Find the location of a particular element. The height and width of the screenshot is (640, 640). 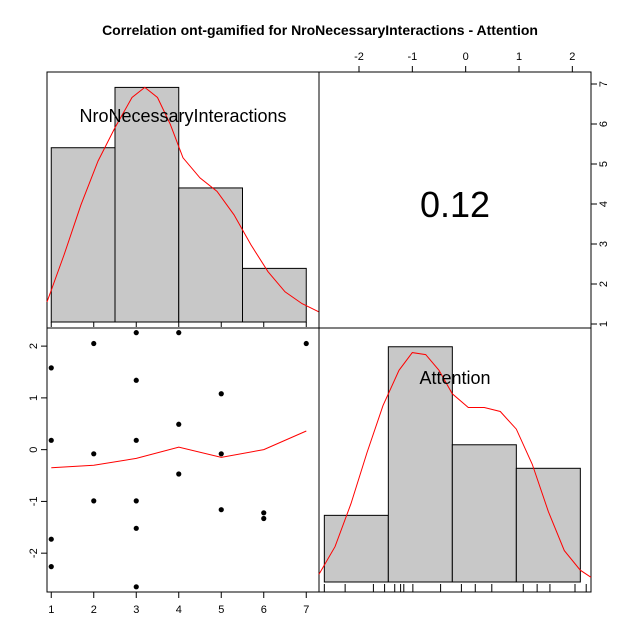

axis-right-tick-label: 6 is located at coordinates (604, 124).